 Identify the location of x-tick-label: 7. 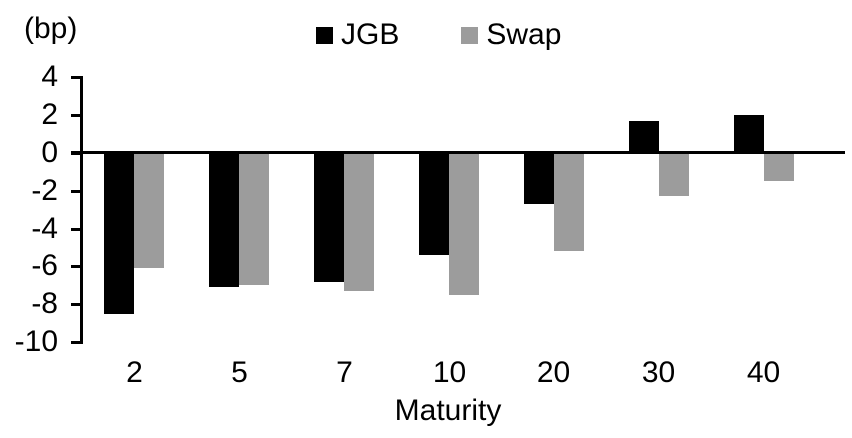
(344, 372).